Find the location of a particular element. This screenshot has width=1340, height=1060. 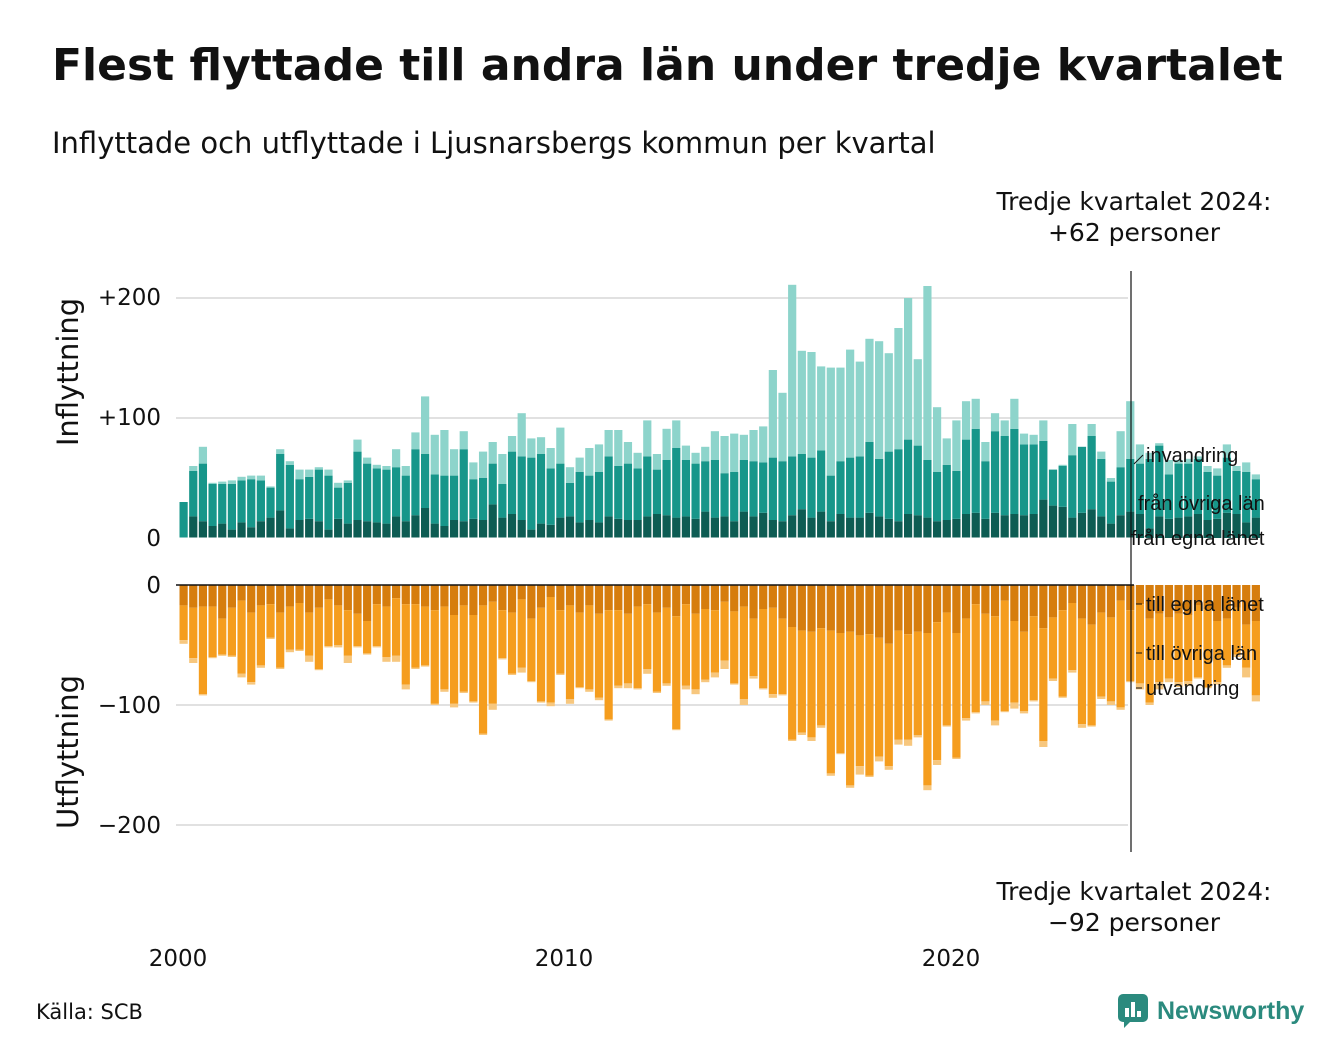

newsworthy-logo: Newsworthy is located at coordinates (1211, 1011).